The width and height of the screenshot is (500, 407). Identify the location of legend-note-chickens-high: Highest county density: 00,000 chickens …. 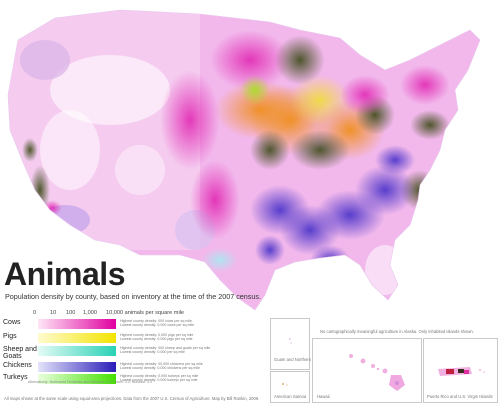
(161, 364).